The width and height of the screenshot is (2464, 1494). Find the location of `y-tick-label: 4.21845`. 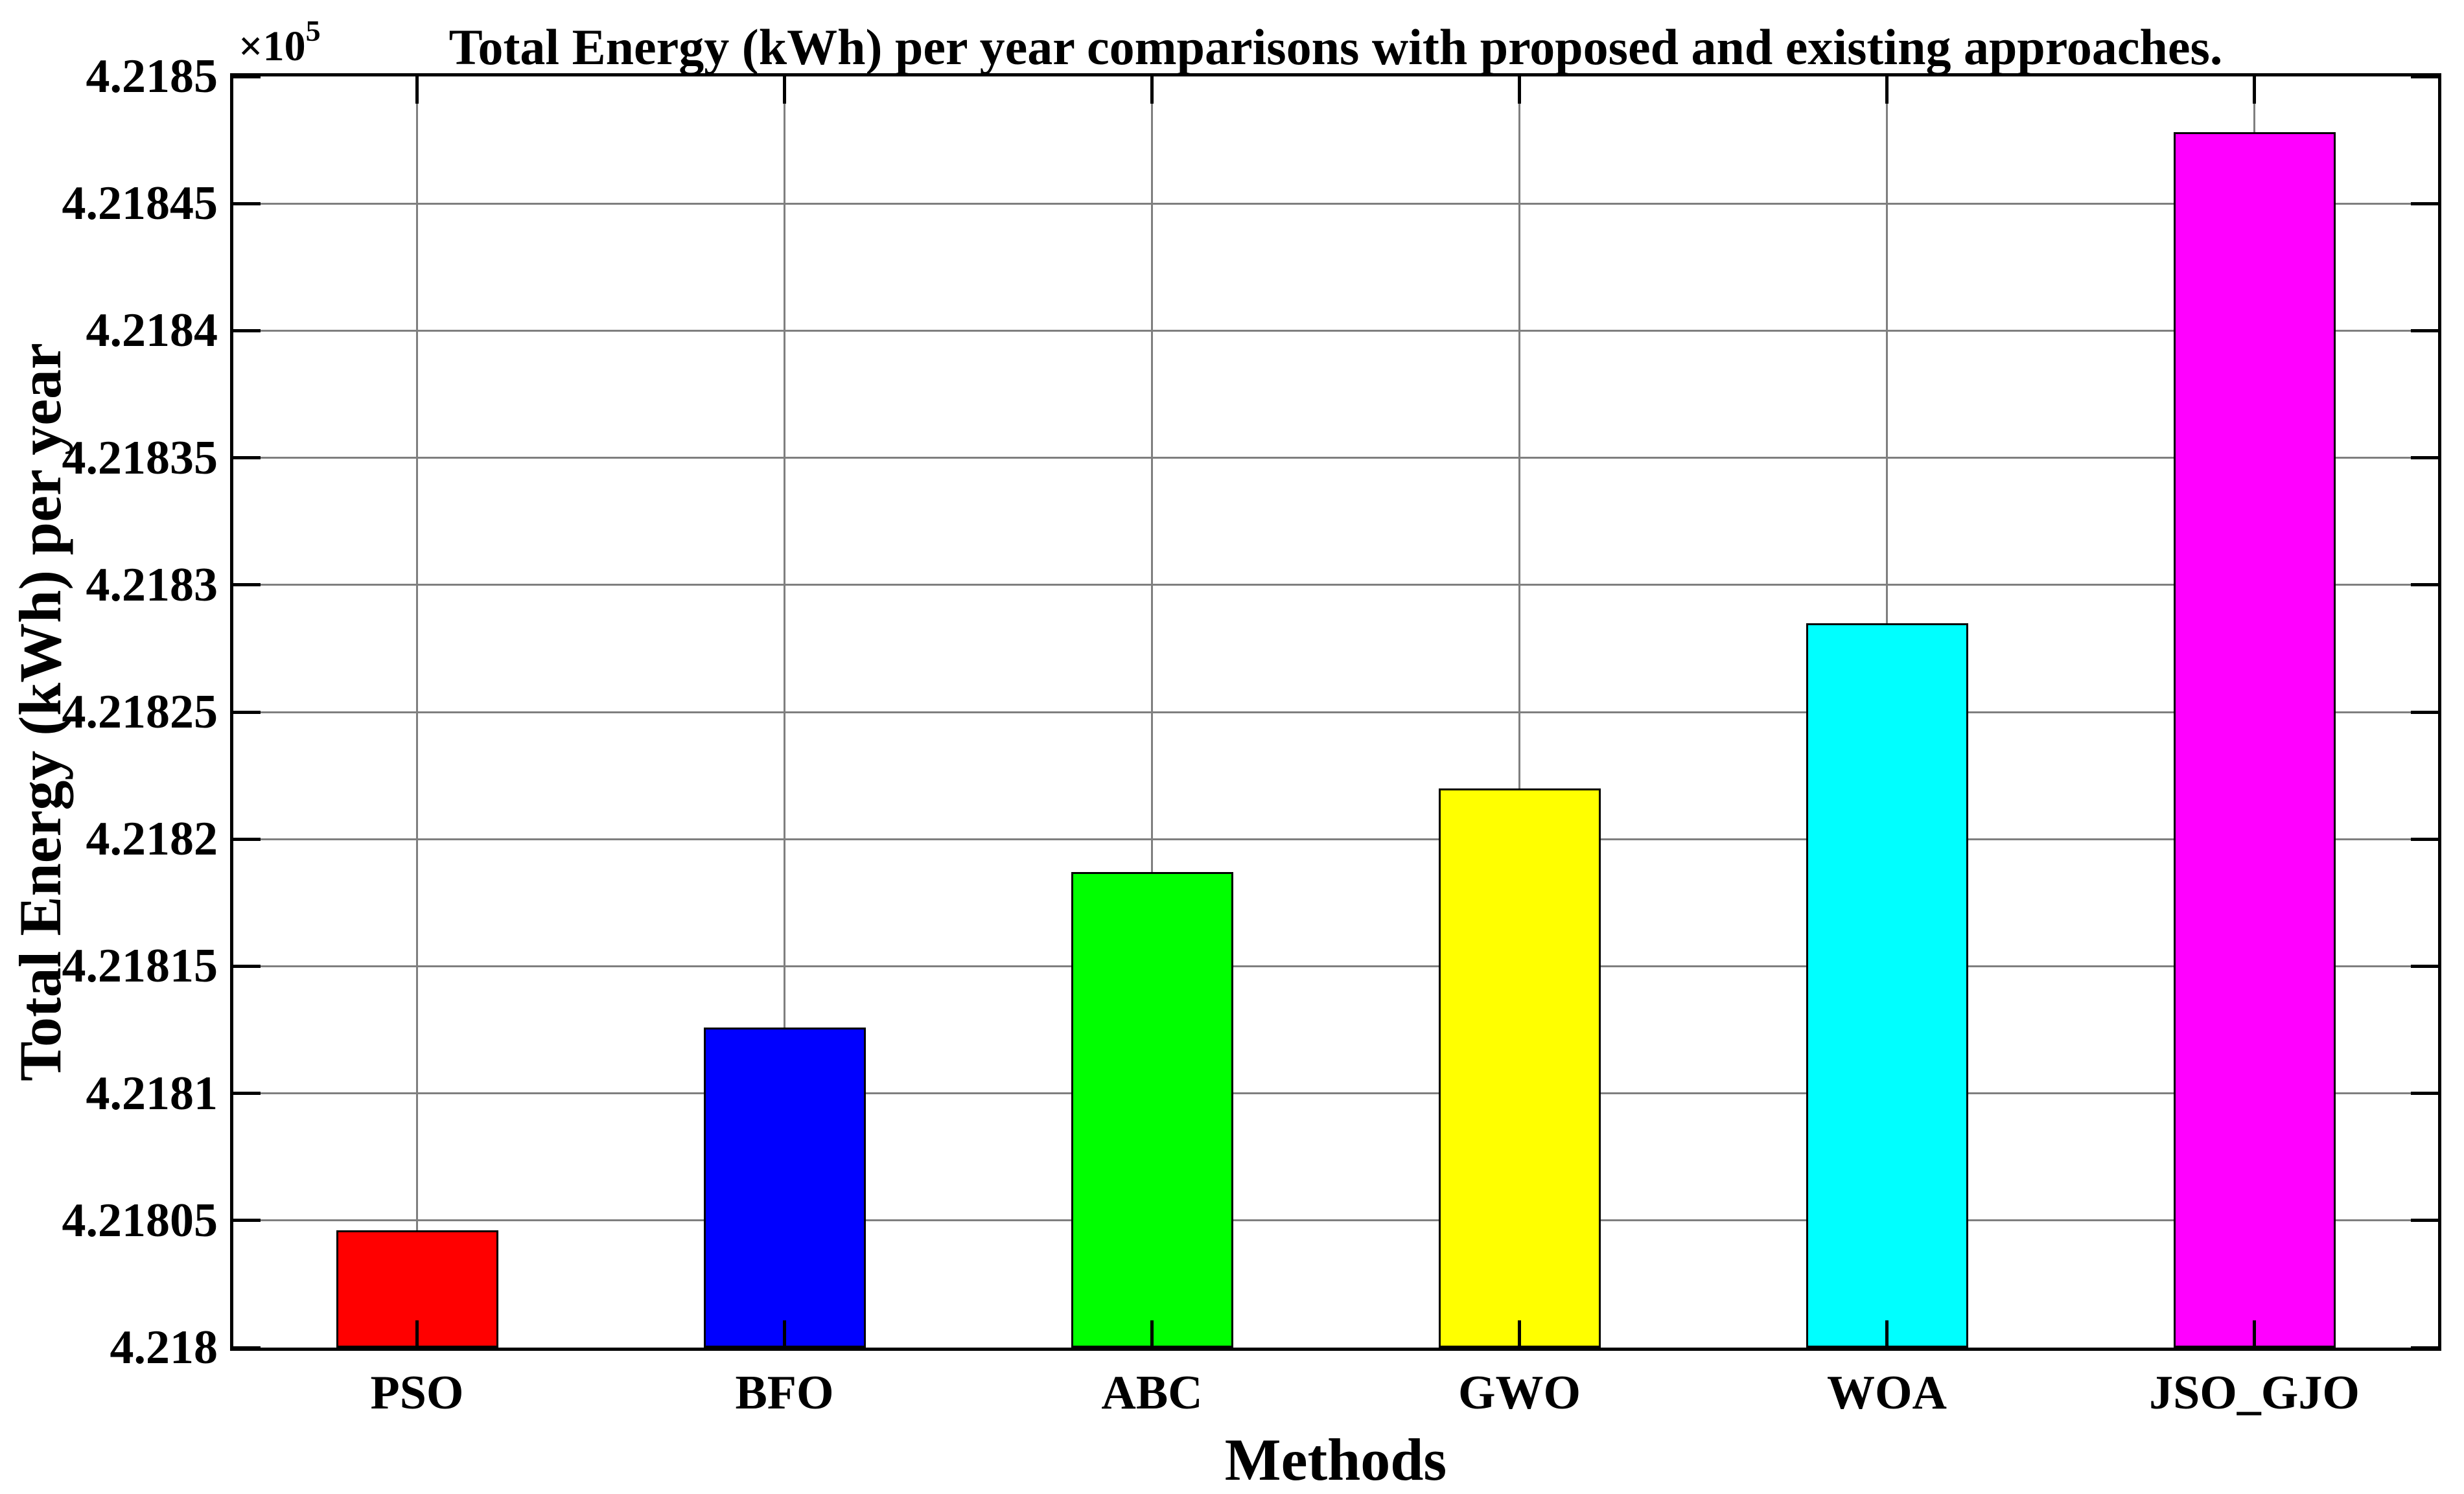

y-tick-label: 4.21845 is located at coordinates (109, 204).